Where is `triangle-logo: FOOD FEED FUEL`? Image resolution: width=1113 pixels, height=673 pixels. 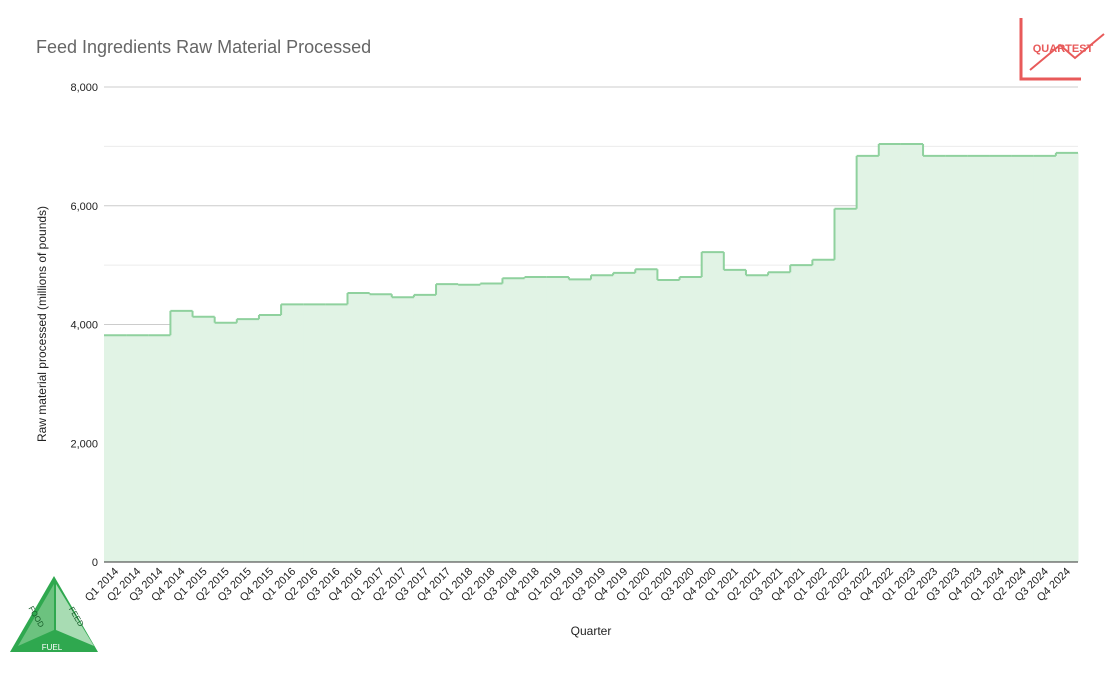
triangle-logo: FOOD FEED FUEL is located at coordinates (54, 614).